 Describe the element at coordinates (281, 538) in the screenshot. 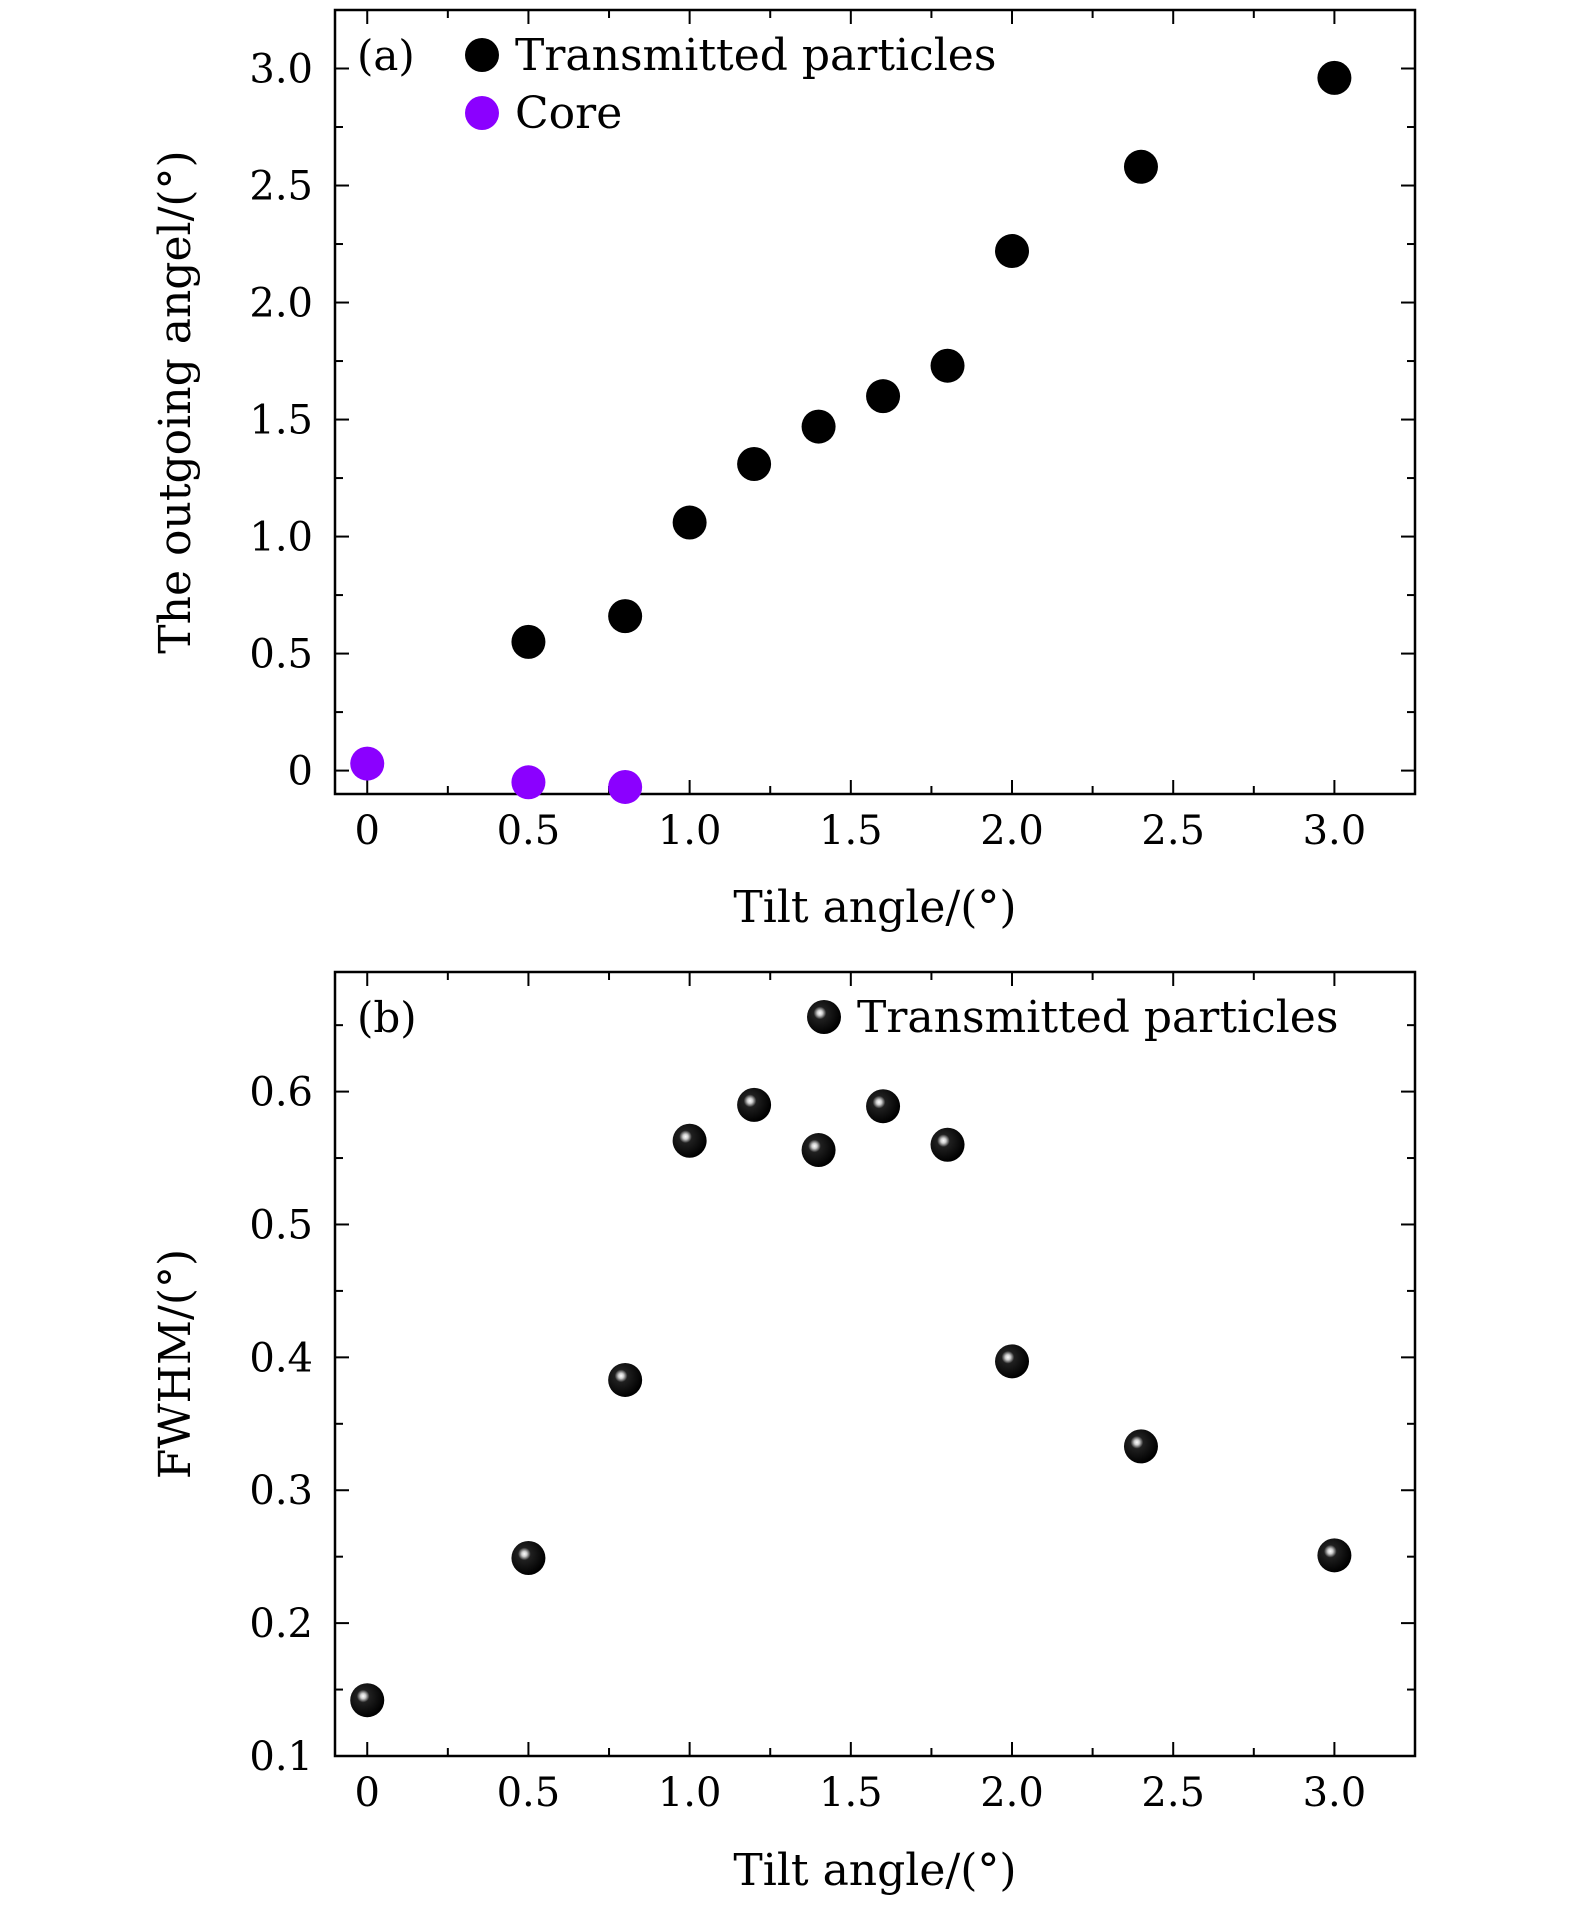

I see `y-tick-label: 1.0` at that location.